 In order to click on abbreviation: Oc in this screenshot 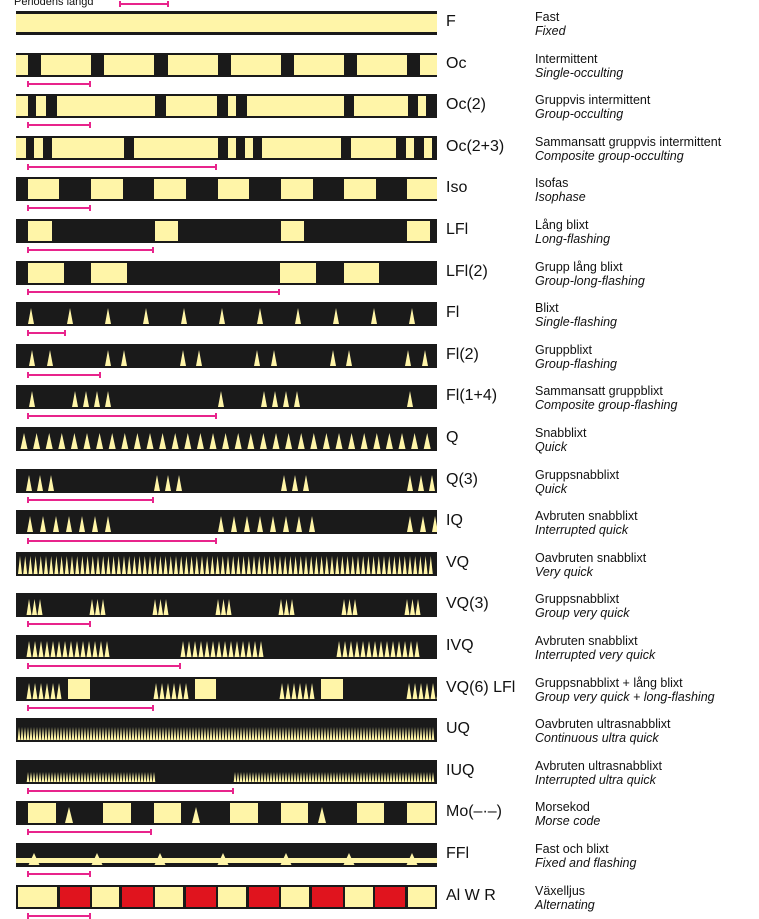, I will do `click(456, 63)`.